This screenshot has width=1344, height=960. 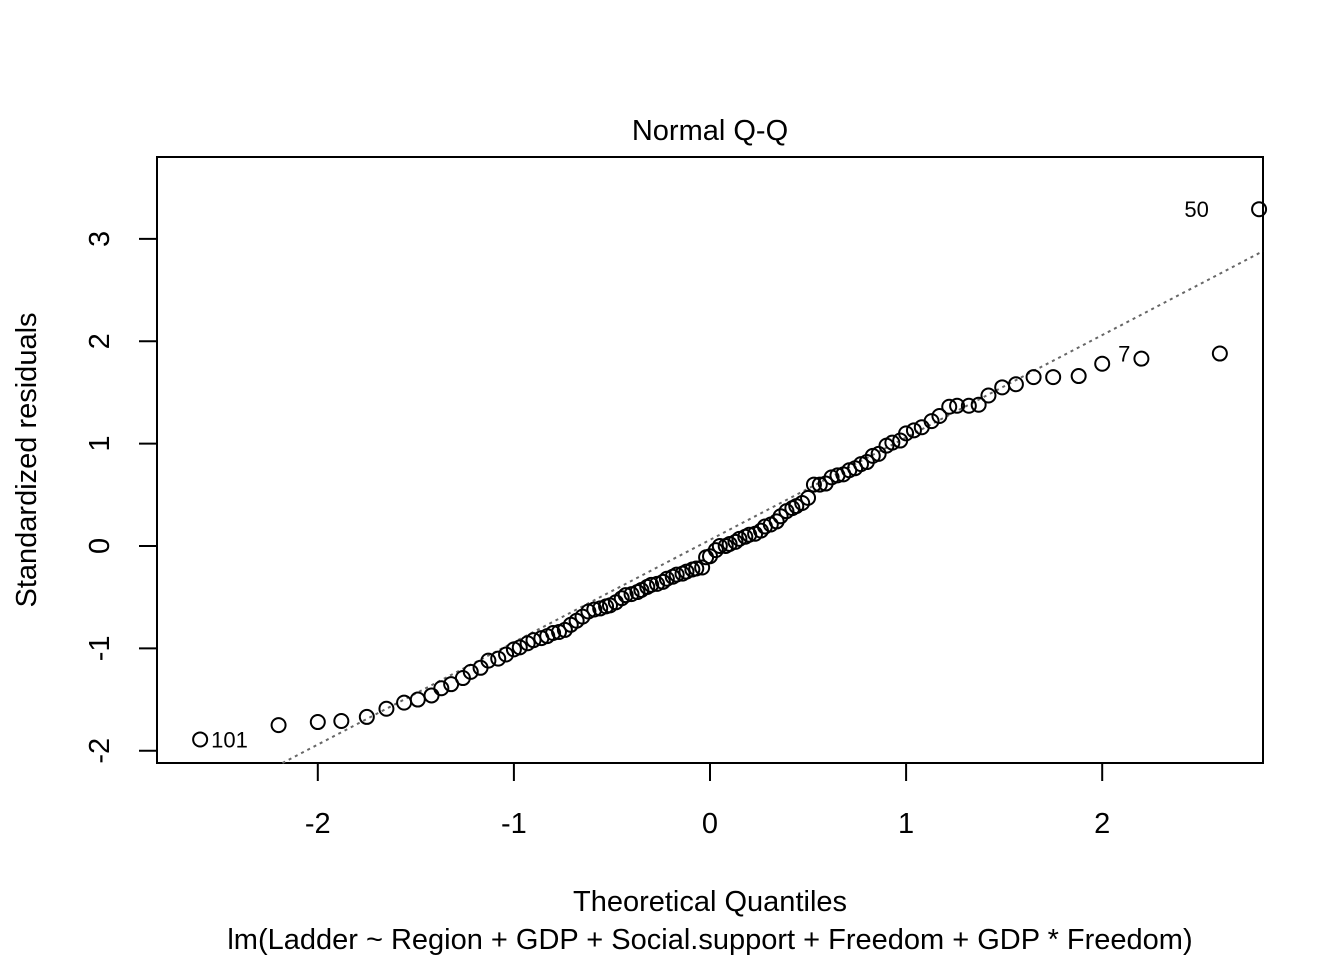 I want to click on x-tick-label: 0, so click(x=710, y=824).